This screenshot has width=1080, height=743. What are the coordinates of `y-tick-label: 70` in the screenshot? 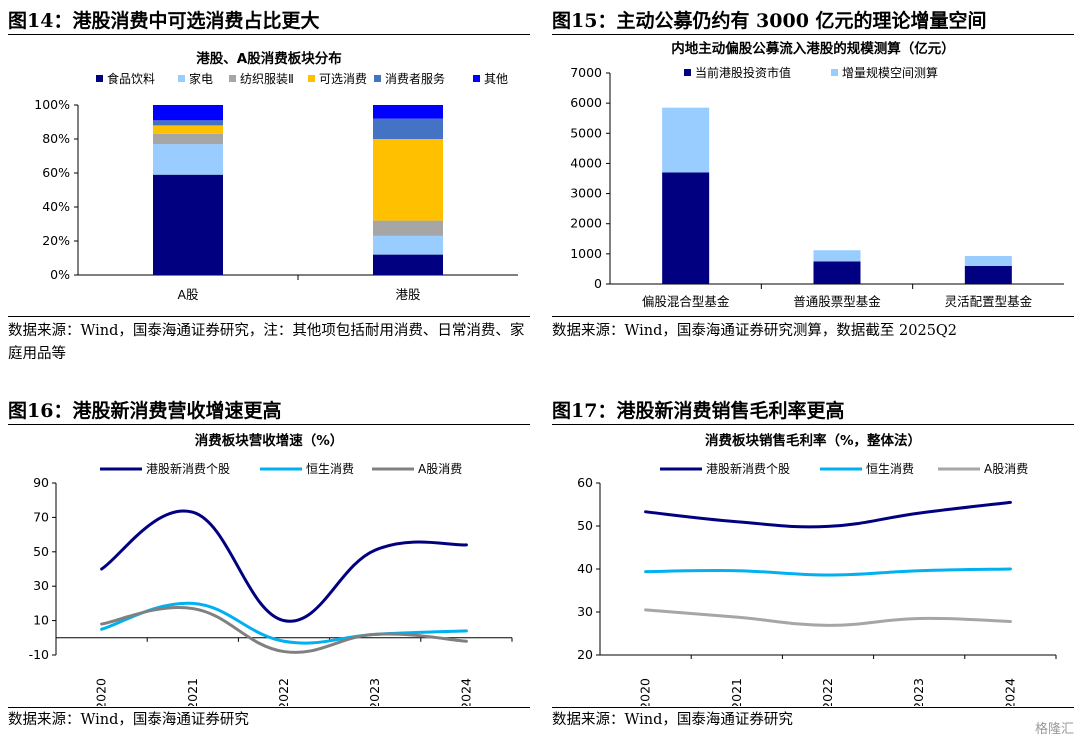 It's located at (41, 516).